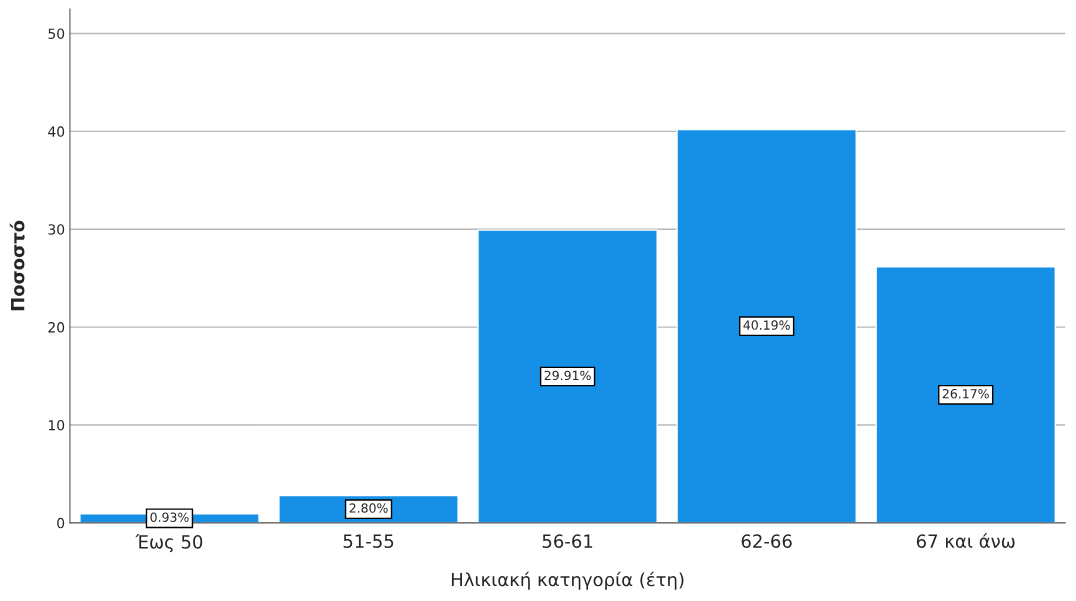  I want to click on y-tick-label: 0, so click(61, 523).